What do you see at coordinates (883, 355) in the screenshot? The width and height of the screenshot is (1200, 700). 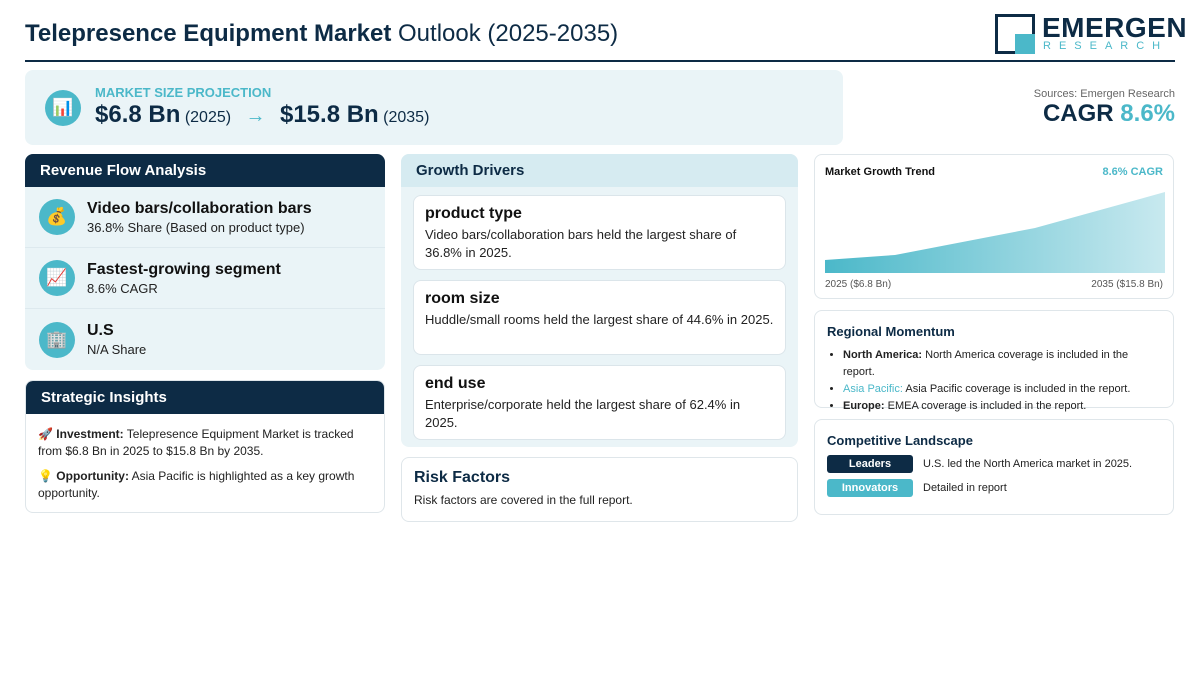 I see `region-label: North America:` at bounding box center [883, 355].